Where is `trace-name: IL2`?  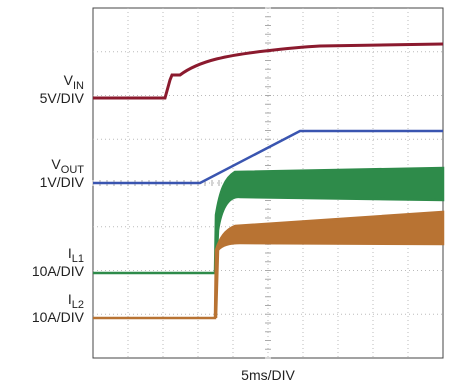 trace-name: IL2 is located at coordinates (76, 301).